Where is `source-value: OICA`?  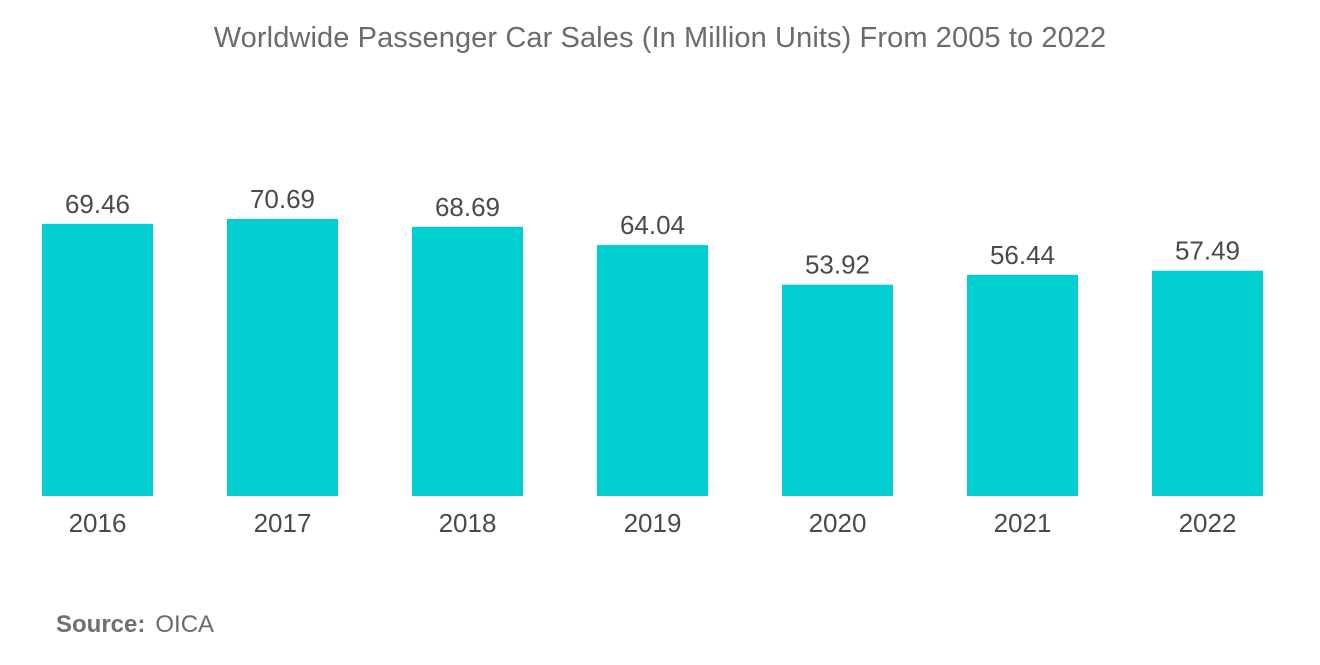
source-value: OICA is located at coordinates (185, 624).